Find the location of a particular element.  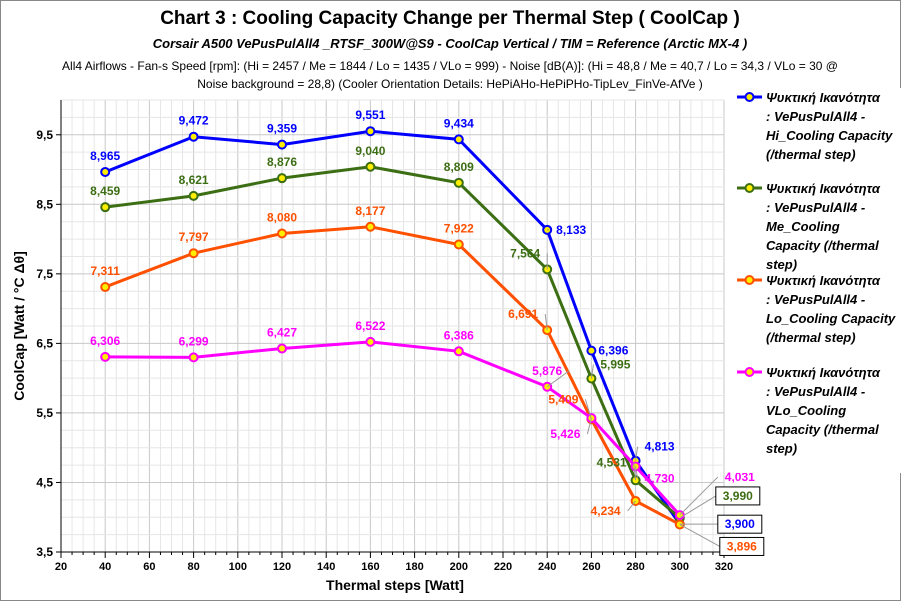

legend-label-vlo: Capacity (/thermal is located at coordinates (822, 429).